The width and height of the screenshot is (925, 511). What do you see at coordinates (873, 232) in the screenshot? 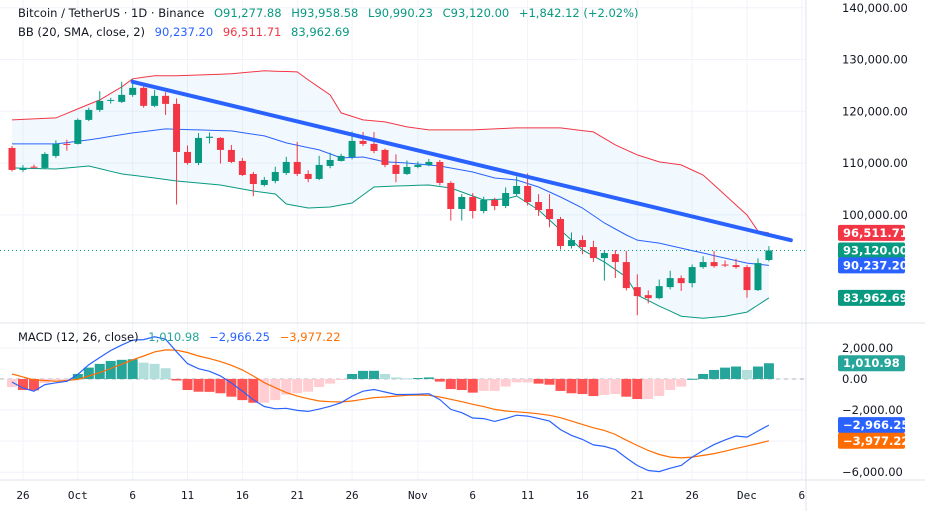
I see `price-tag: 96,511.71` at bounding box center [873, 232].